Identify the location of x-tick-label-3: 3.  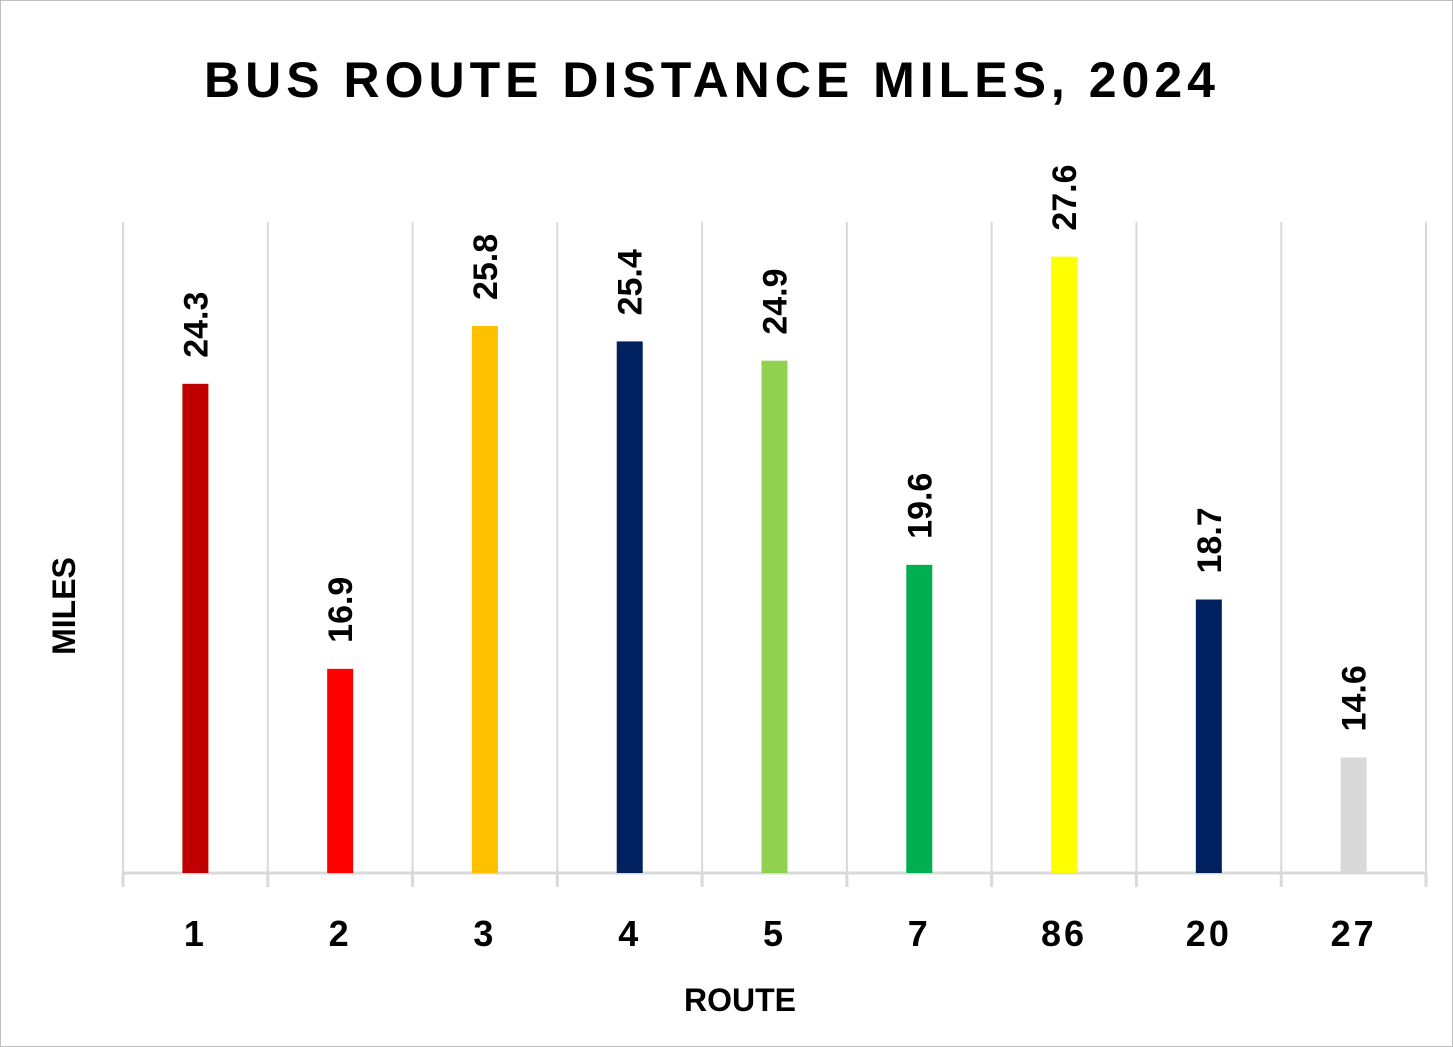
(484, 933).